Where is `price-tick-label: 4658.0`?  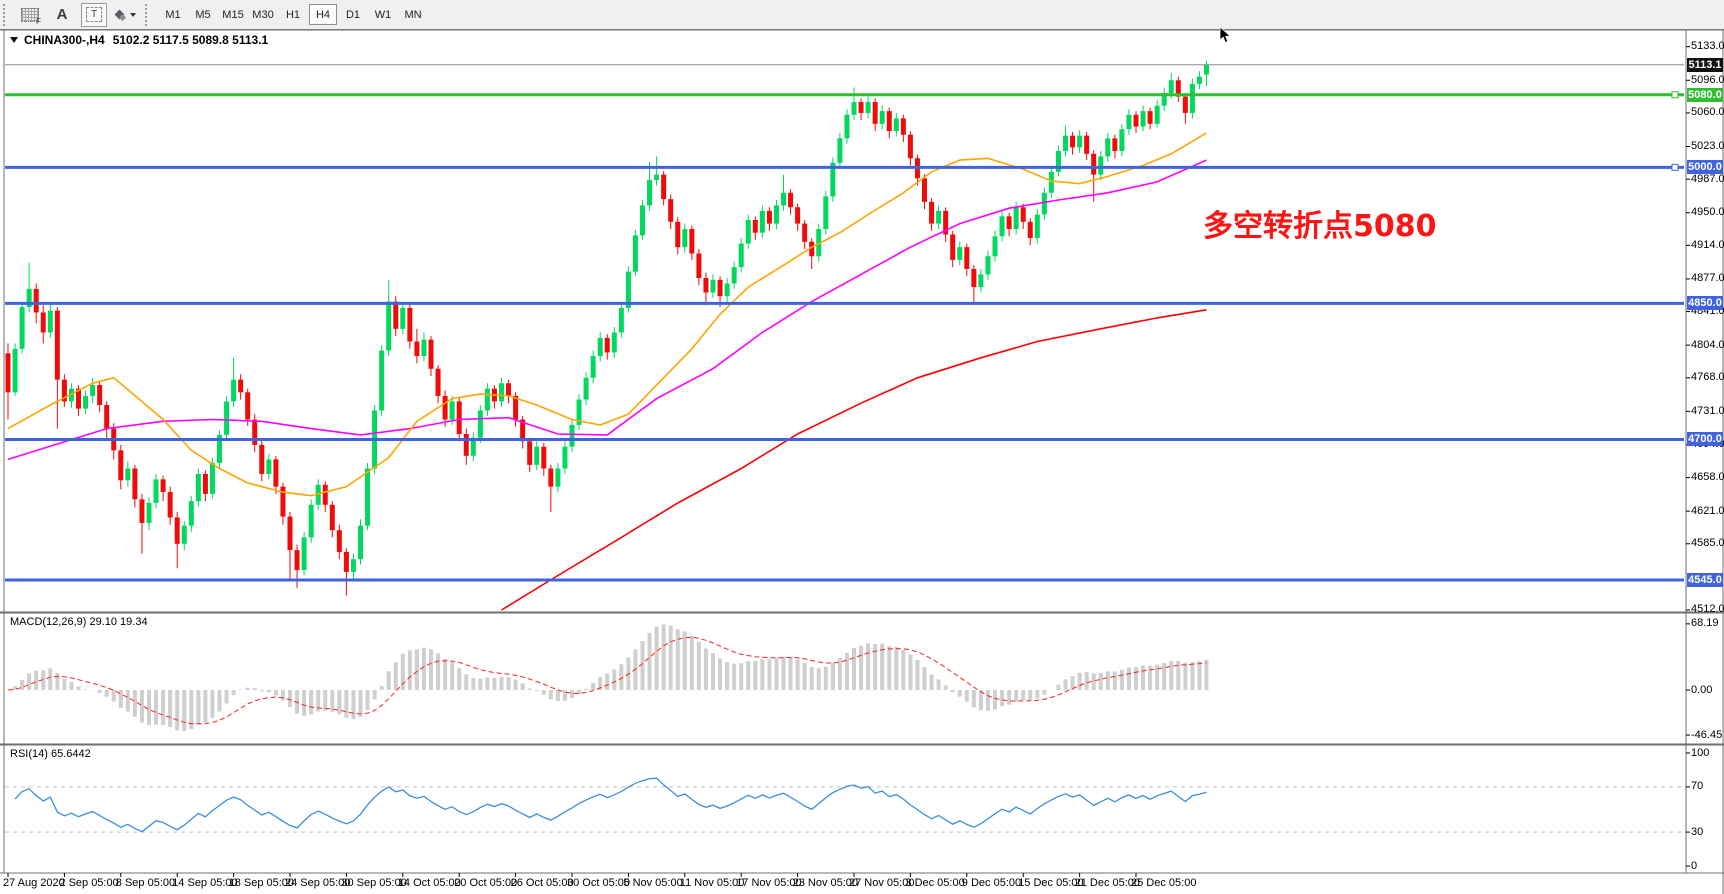 price-tick-label: 4658.0 is located at coordinates (1707, 477).